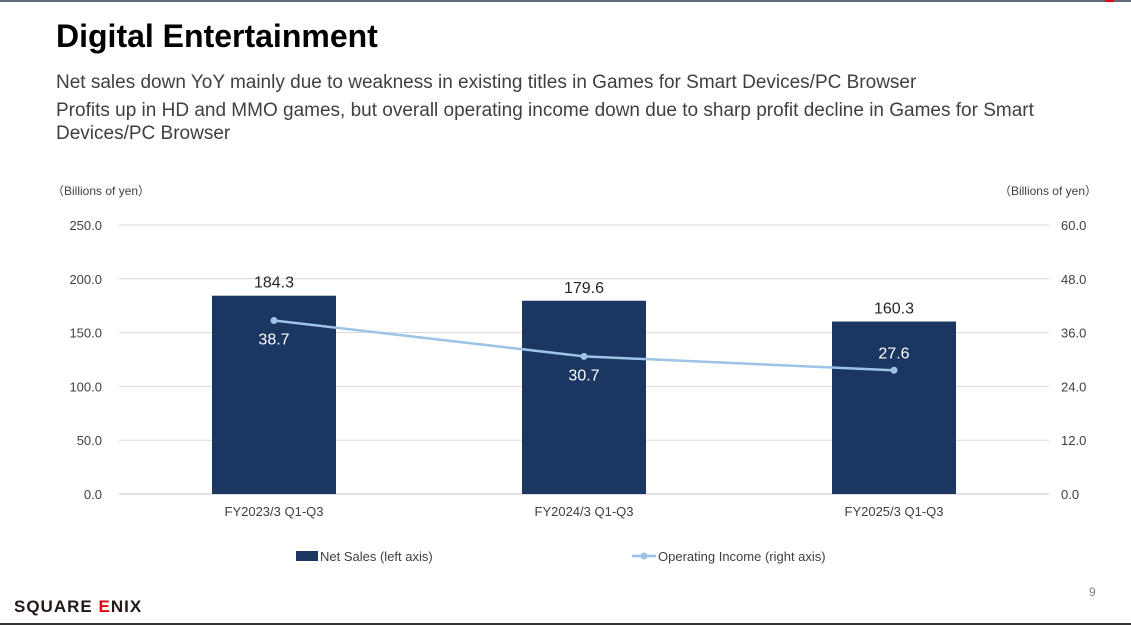 The image size is (1131, 626). Describe the element at coordinates (85, 279) in the screenshot. I see `left-tick-label: 200.0` at that location.